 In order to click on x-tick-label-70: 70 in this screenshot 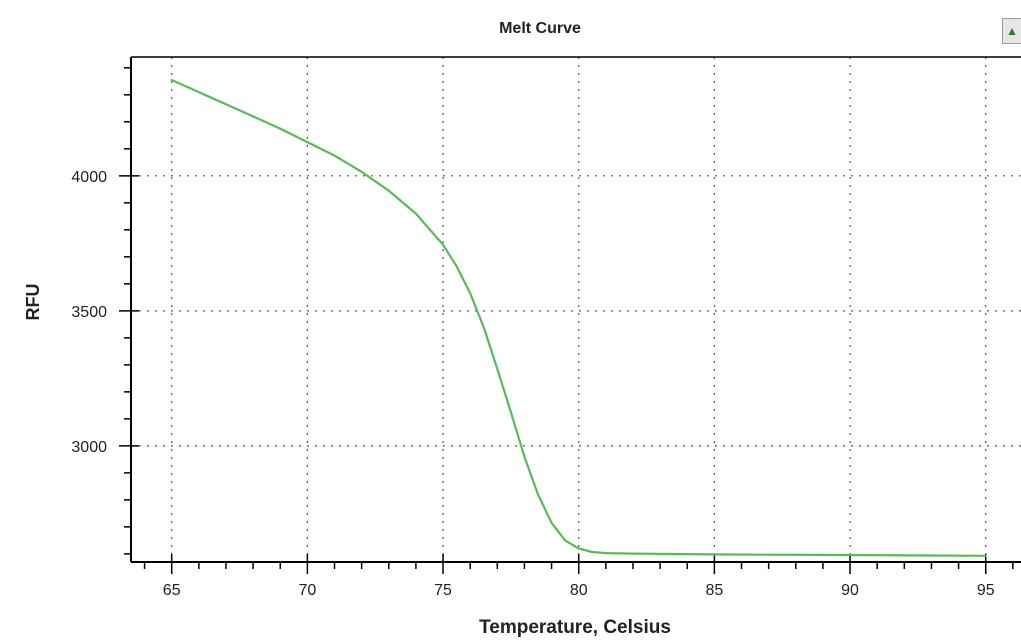, I will do `click(307, 590)`.